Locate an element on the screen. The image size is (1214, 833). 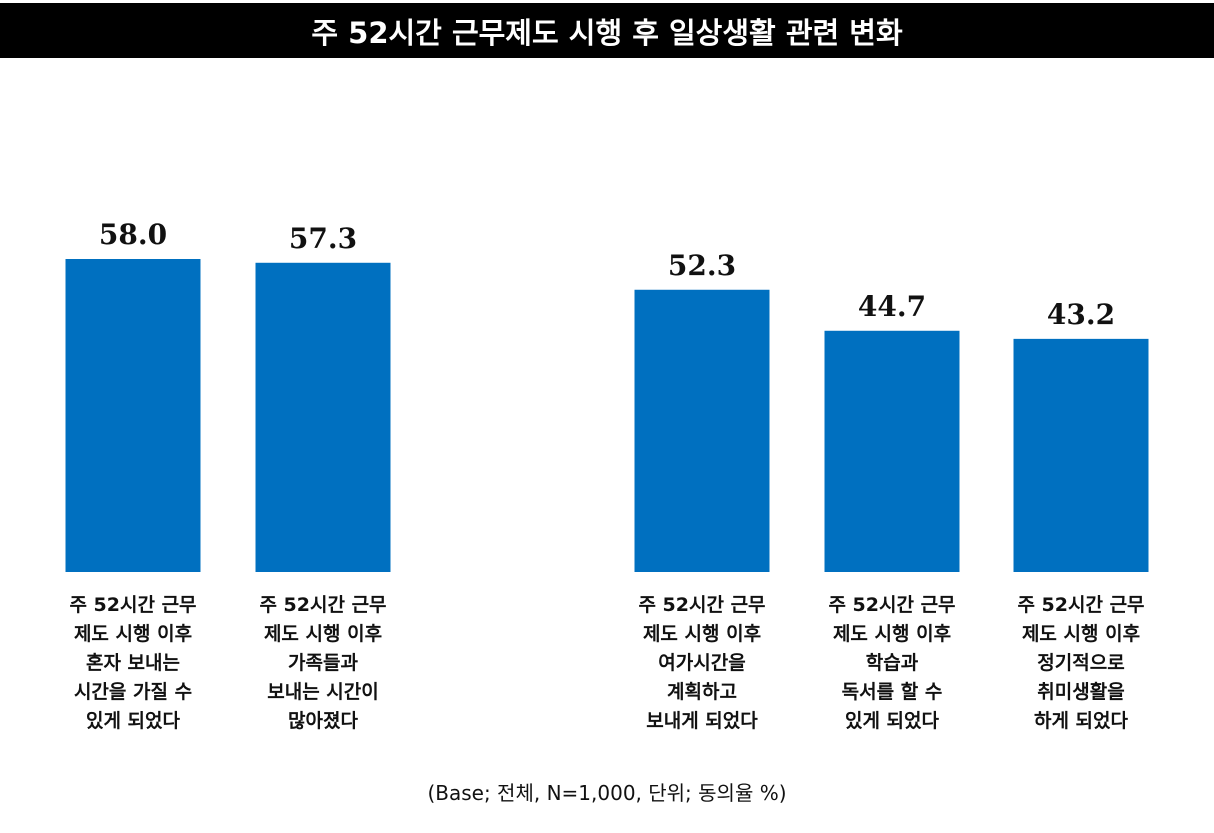
category-label-line: 여가시간을 is located at coordinates (702, 663).